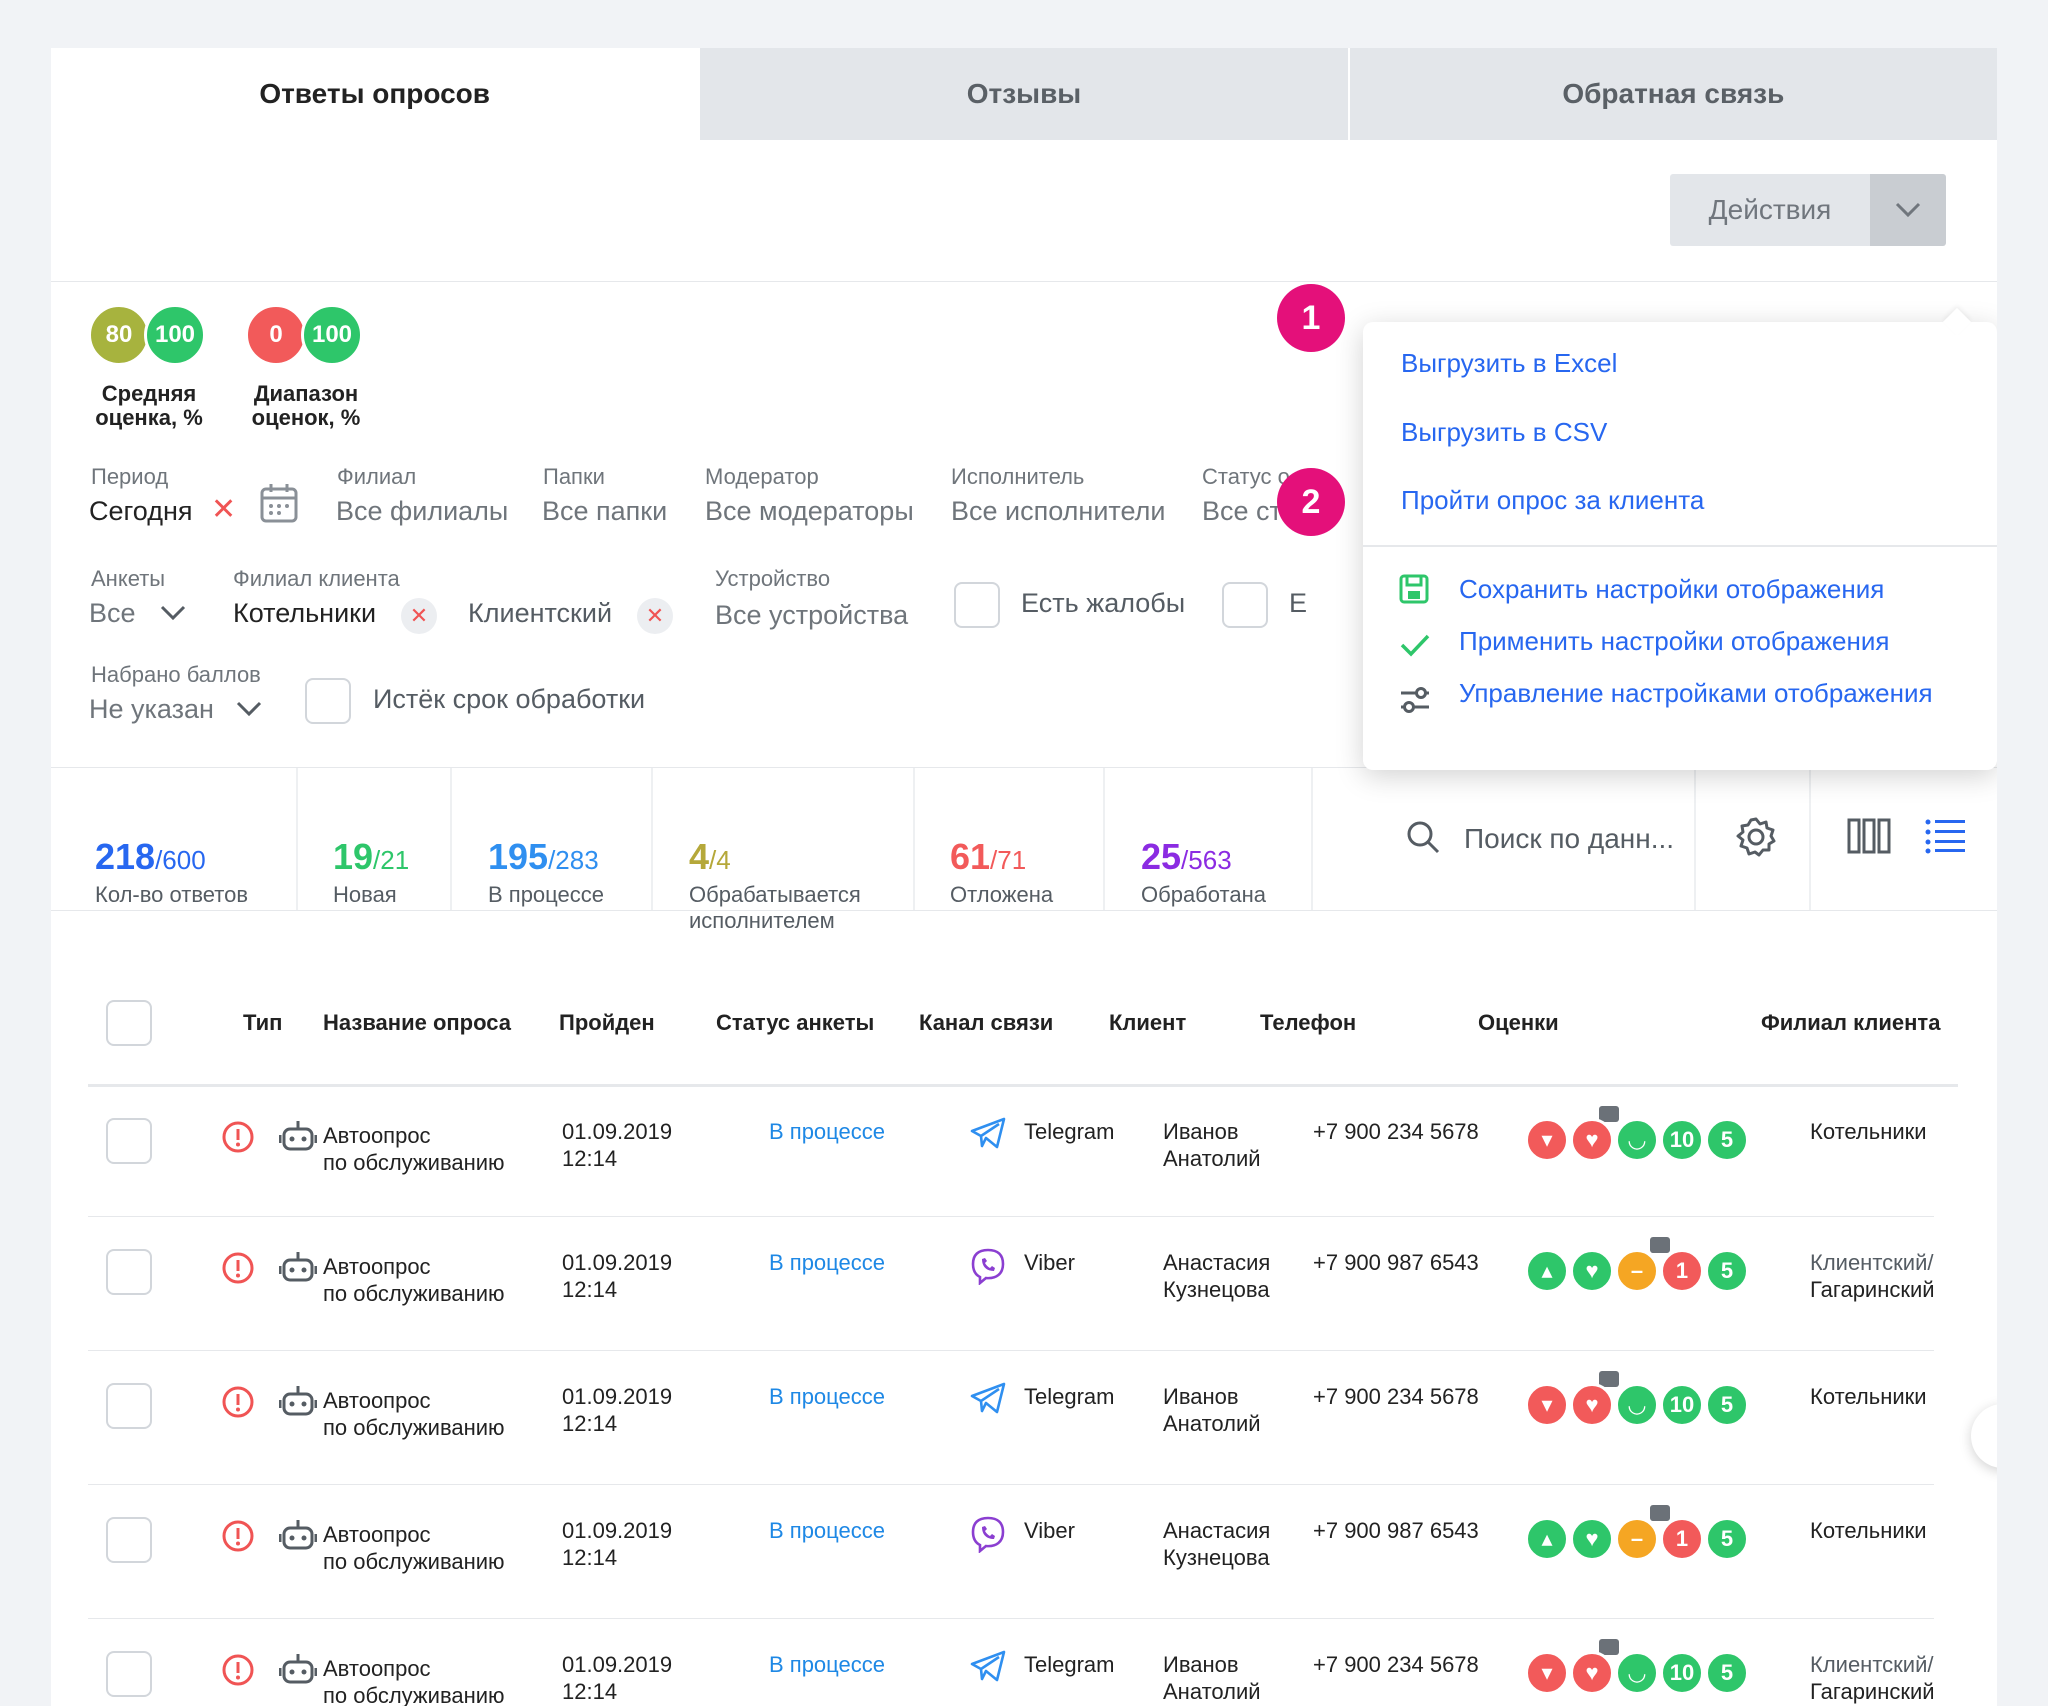  I want to click on scroll-right-button, so click(1984, 1436).